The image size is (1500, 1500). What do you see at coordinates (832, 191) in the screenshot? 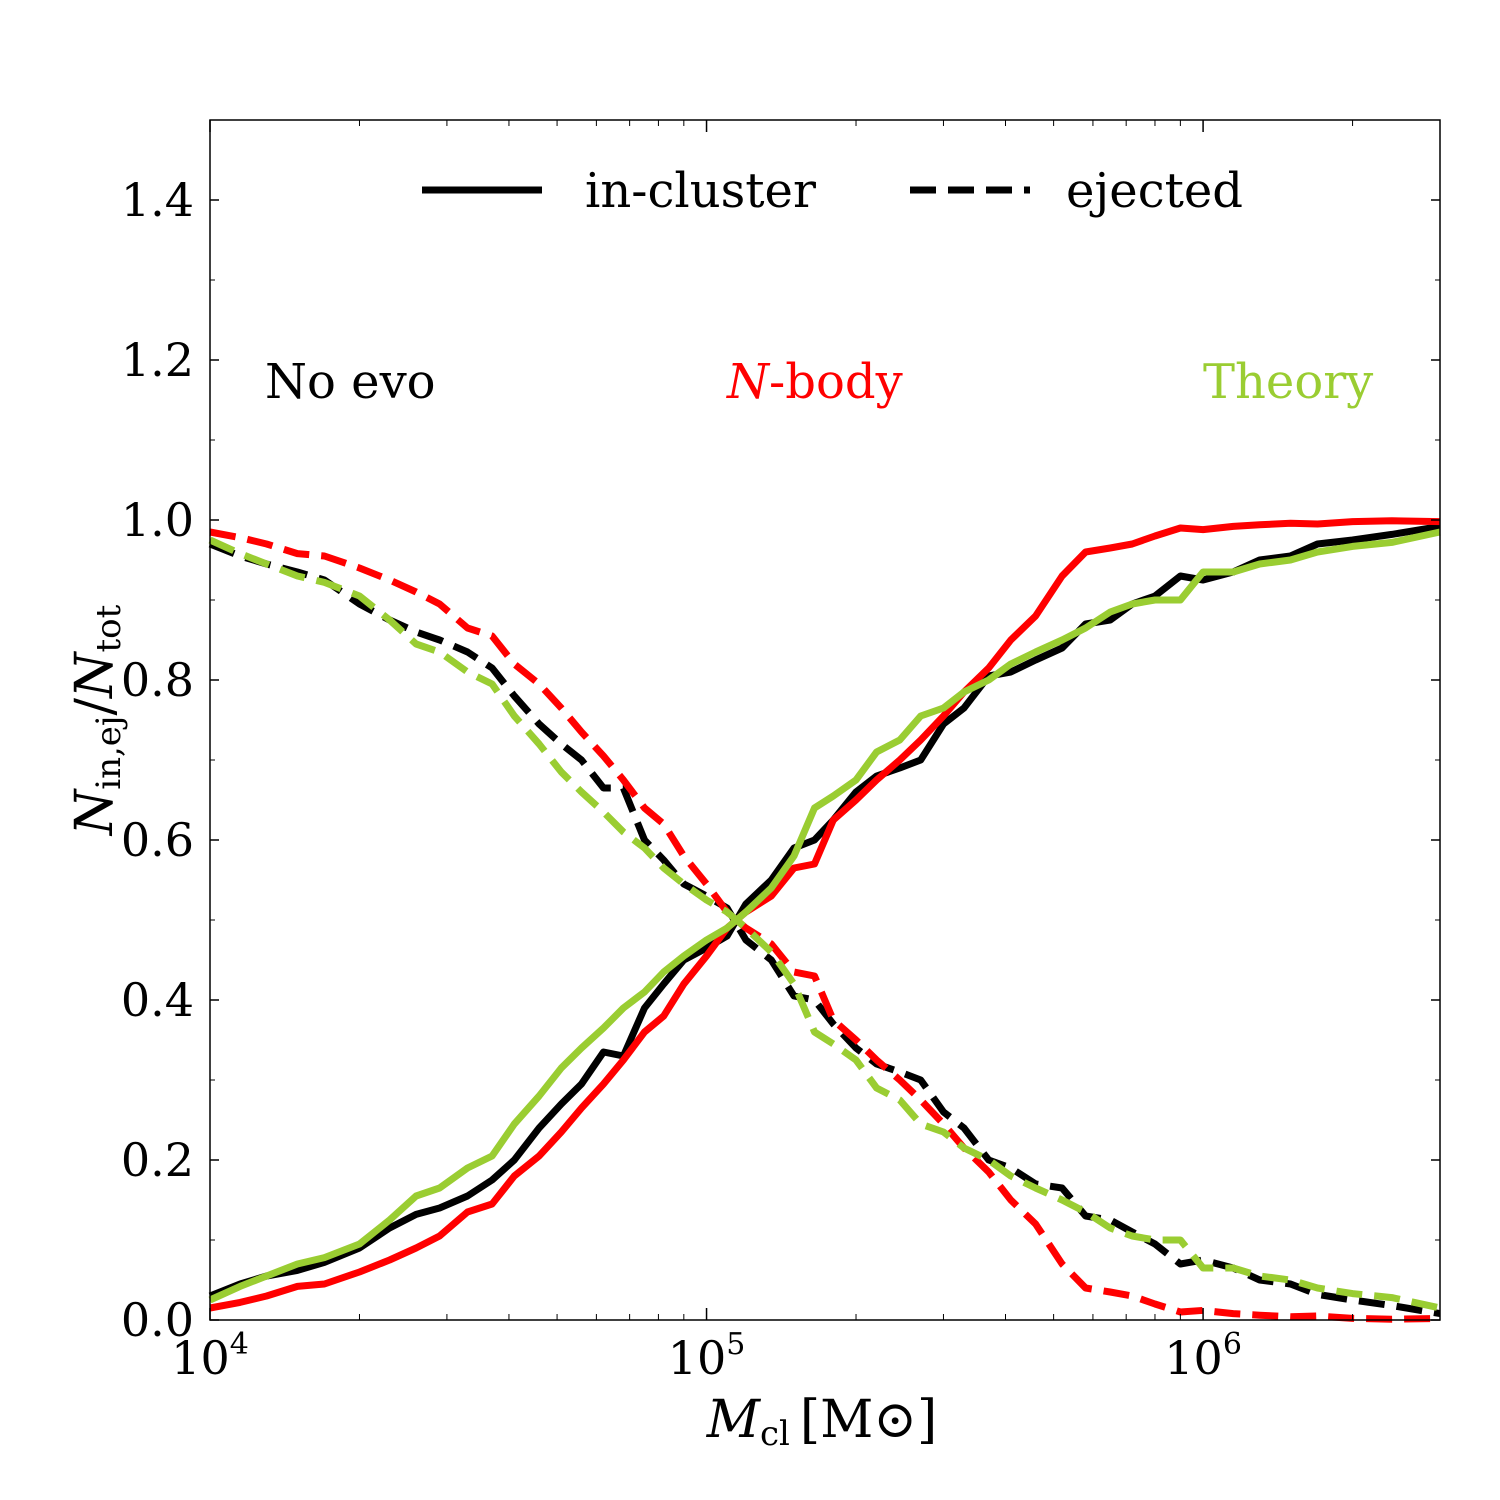
I see `legend: in-cluster ejected` at bounding box center [832, 191].